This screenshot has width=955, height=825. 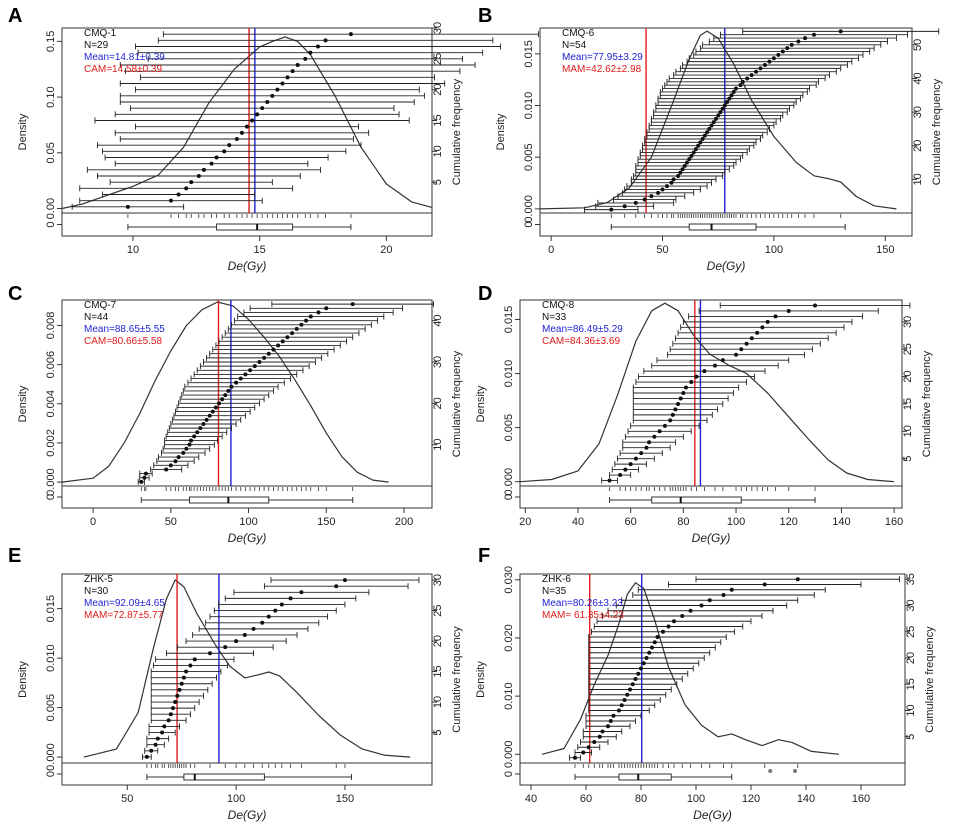 What do you see at coordinates (726, 132) in the screenshot?
I see `plot-frame` at bounding box center [726, 132].